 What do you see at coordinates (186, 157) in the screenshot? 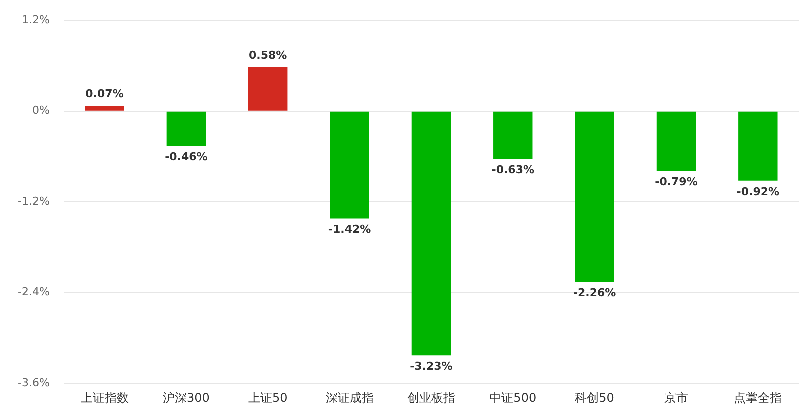
I see `data-label: -0.46%` at bounding box center [186, 157].